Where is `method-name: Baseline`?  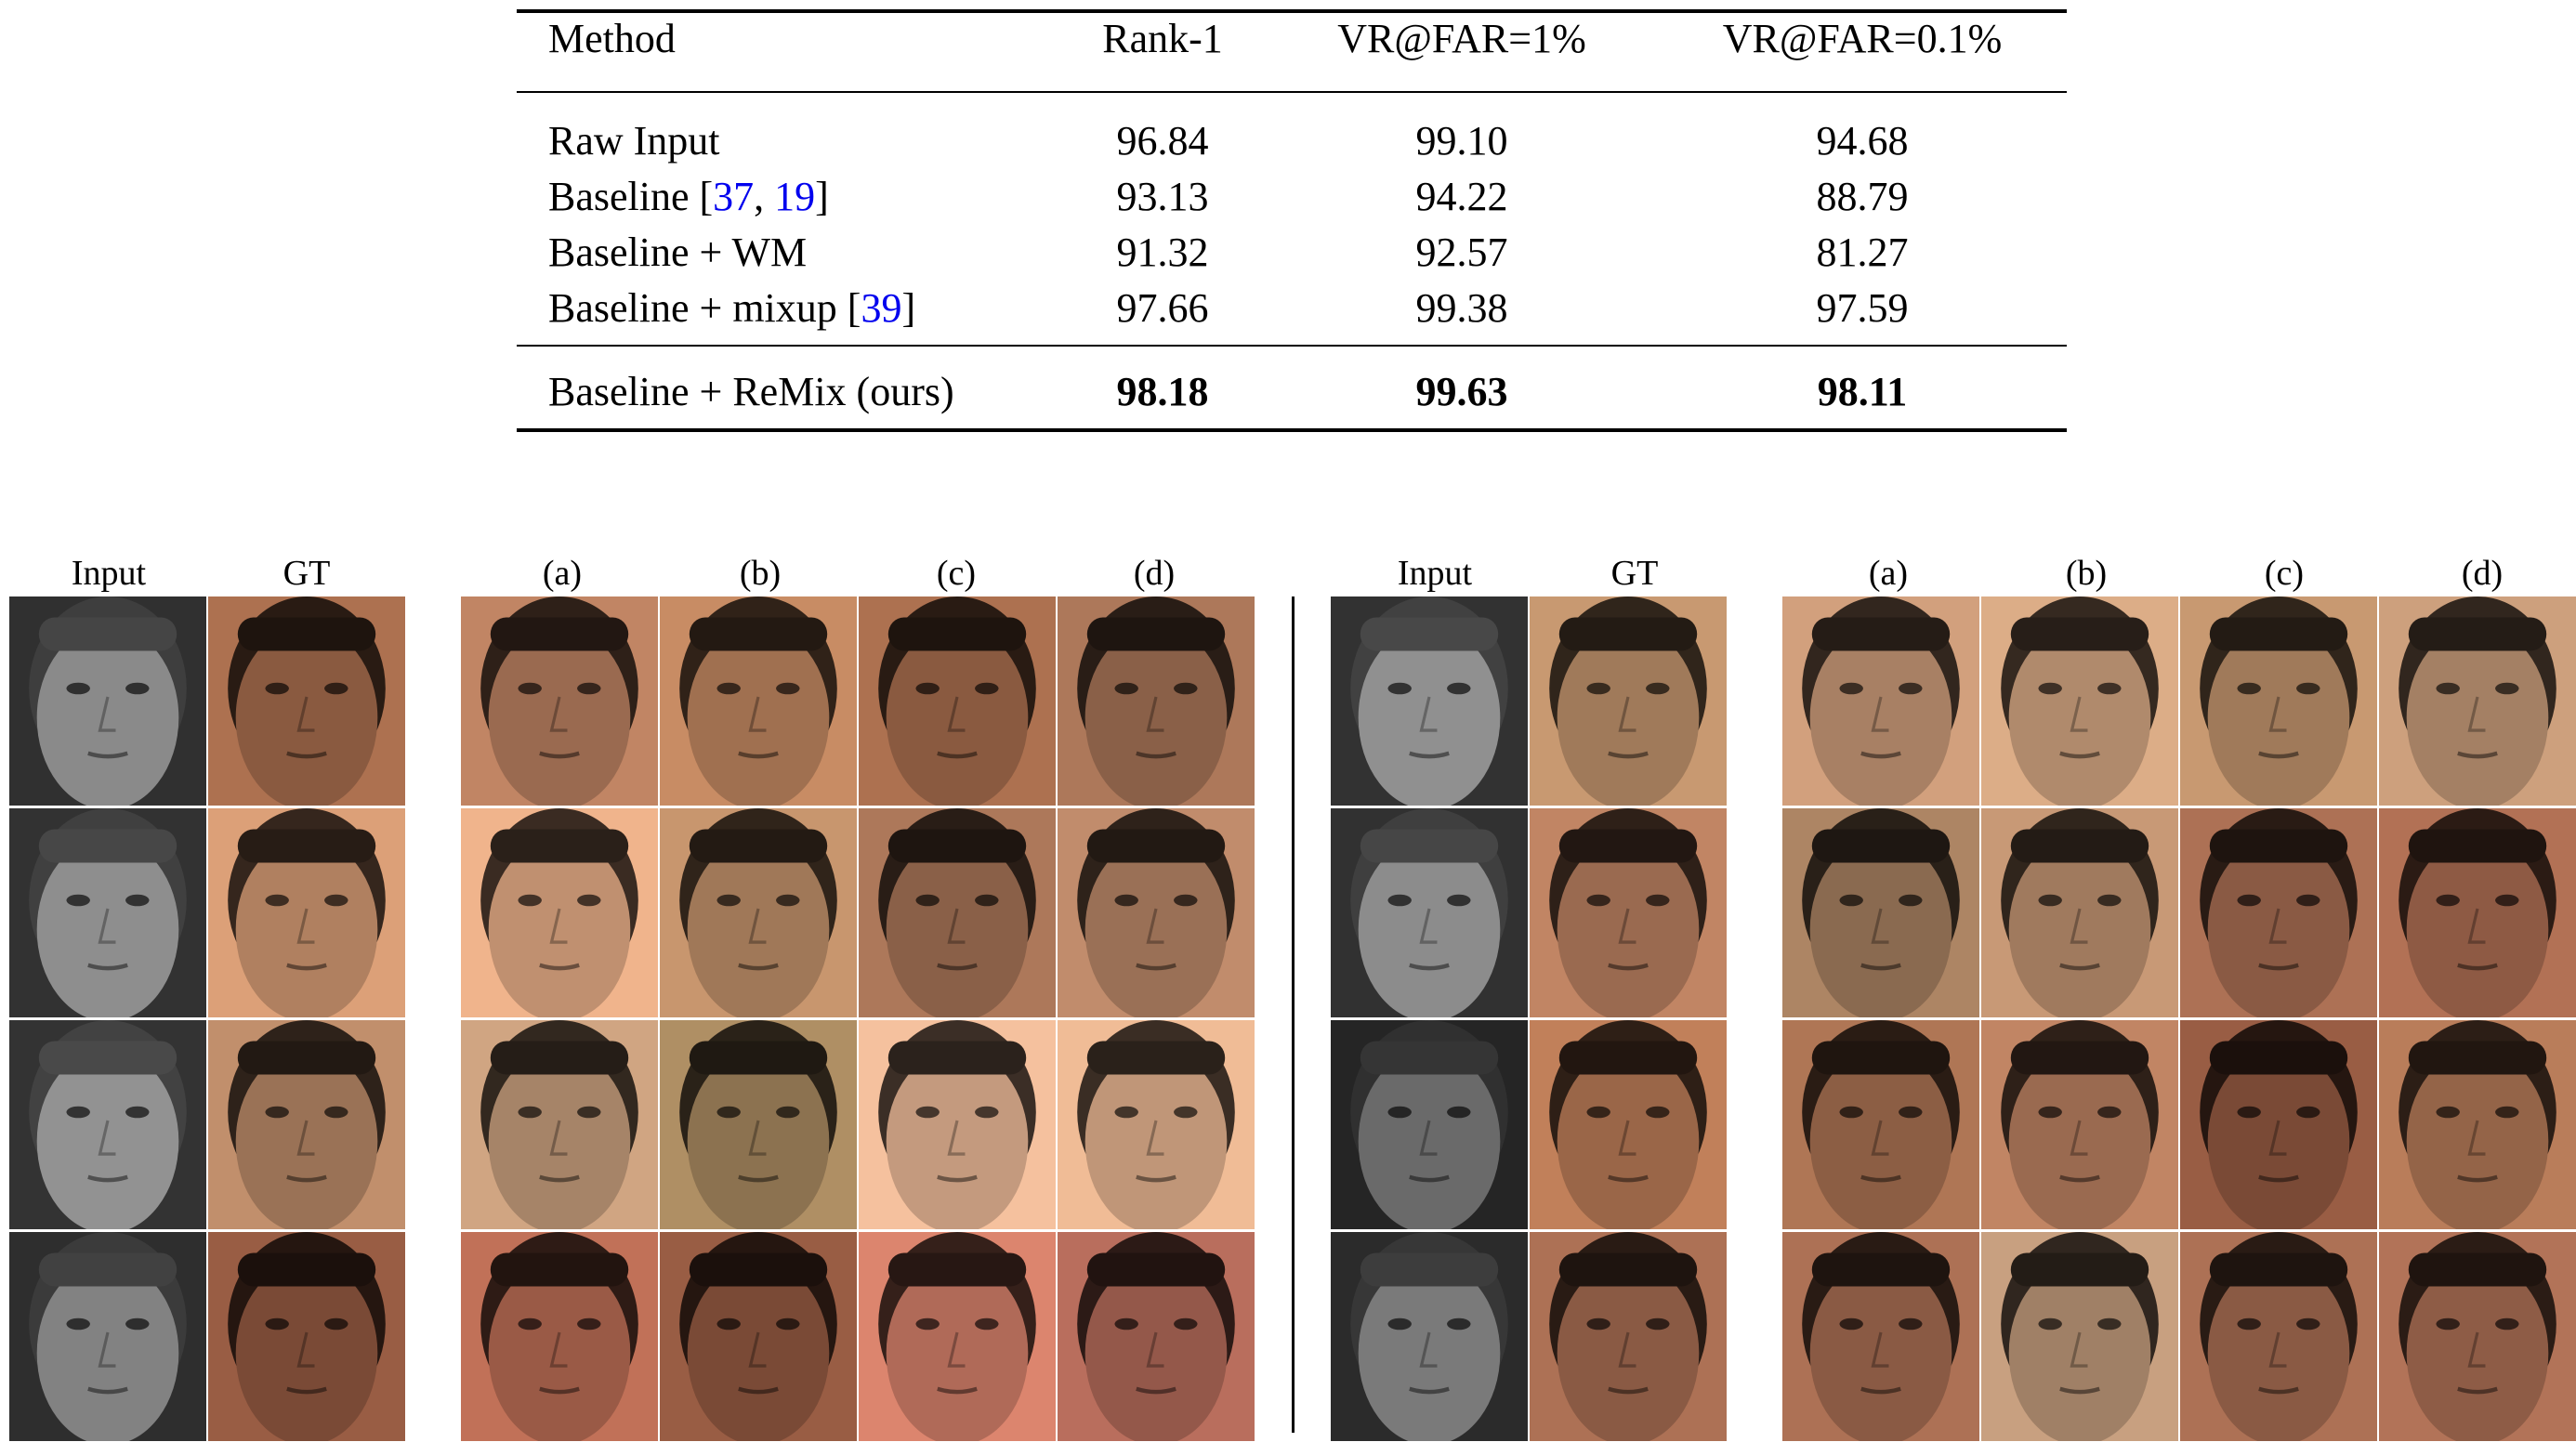 method-name: Baseline is located at coordinates (619, 196).